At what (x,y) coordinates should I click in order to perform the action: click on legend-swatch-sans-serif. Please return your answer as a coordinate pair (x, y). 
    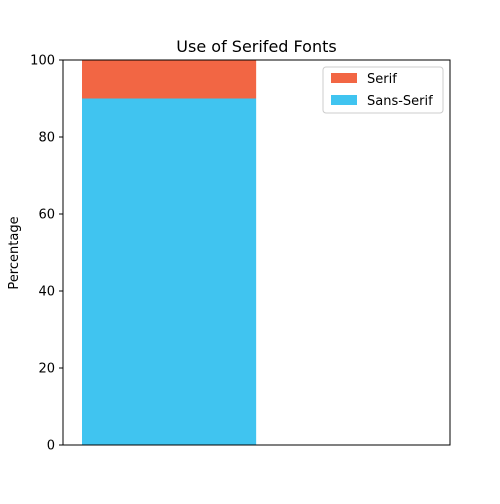
    Looking at the image, I should click on (344, 100).